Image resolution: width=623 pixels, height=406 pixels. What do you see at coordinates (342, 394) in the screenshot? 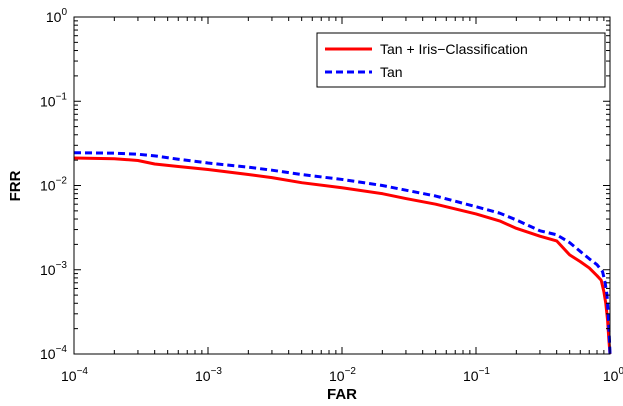
I see `x-axis-title: FAR` at bounding box center [342, 394].